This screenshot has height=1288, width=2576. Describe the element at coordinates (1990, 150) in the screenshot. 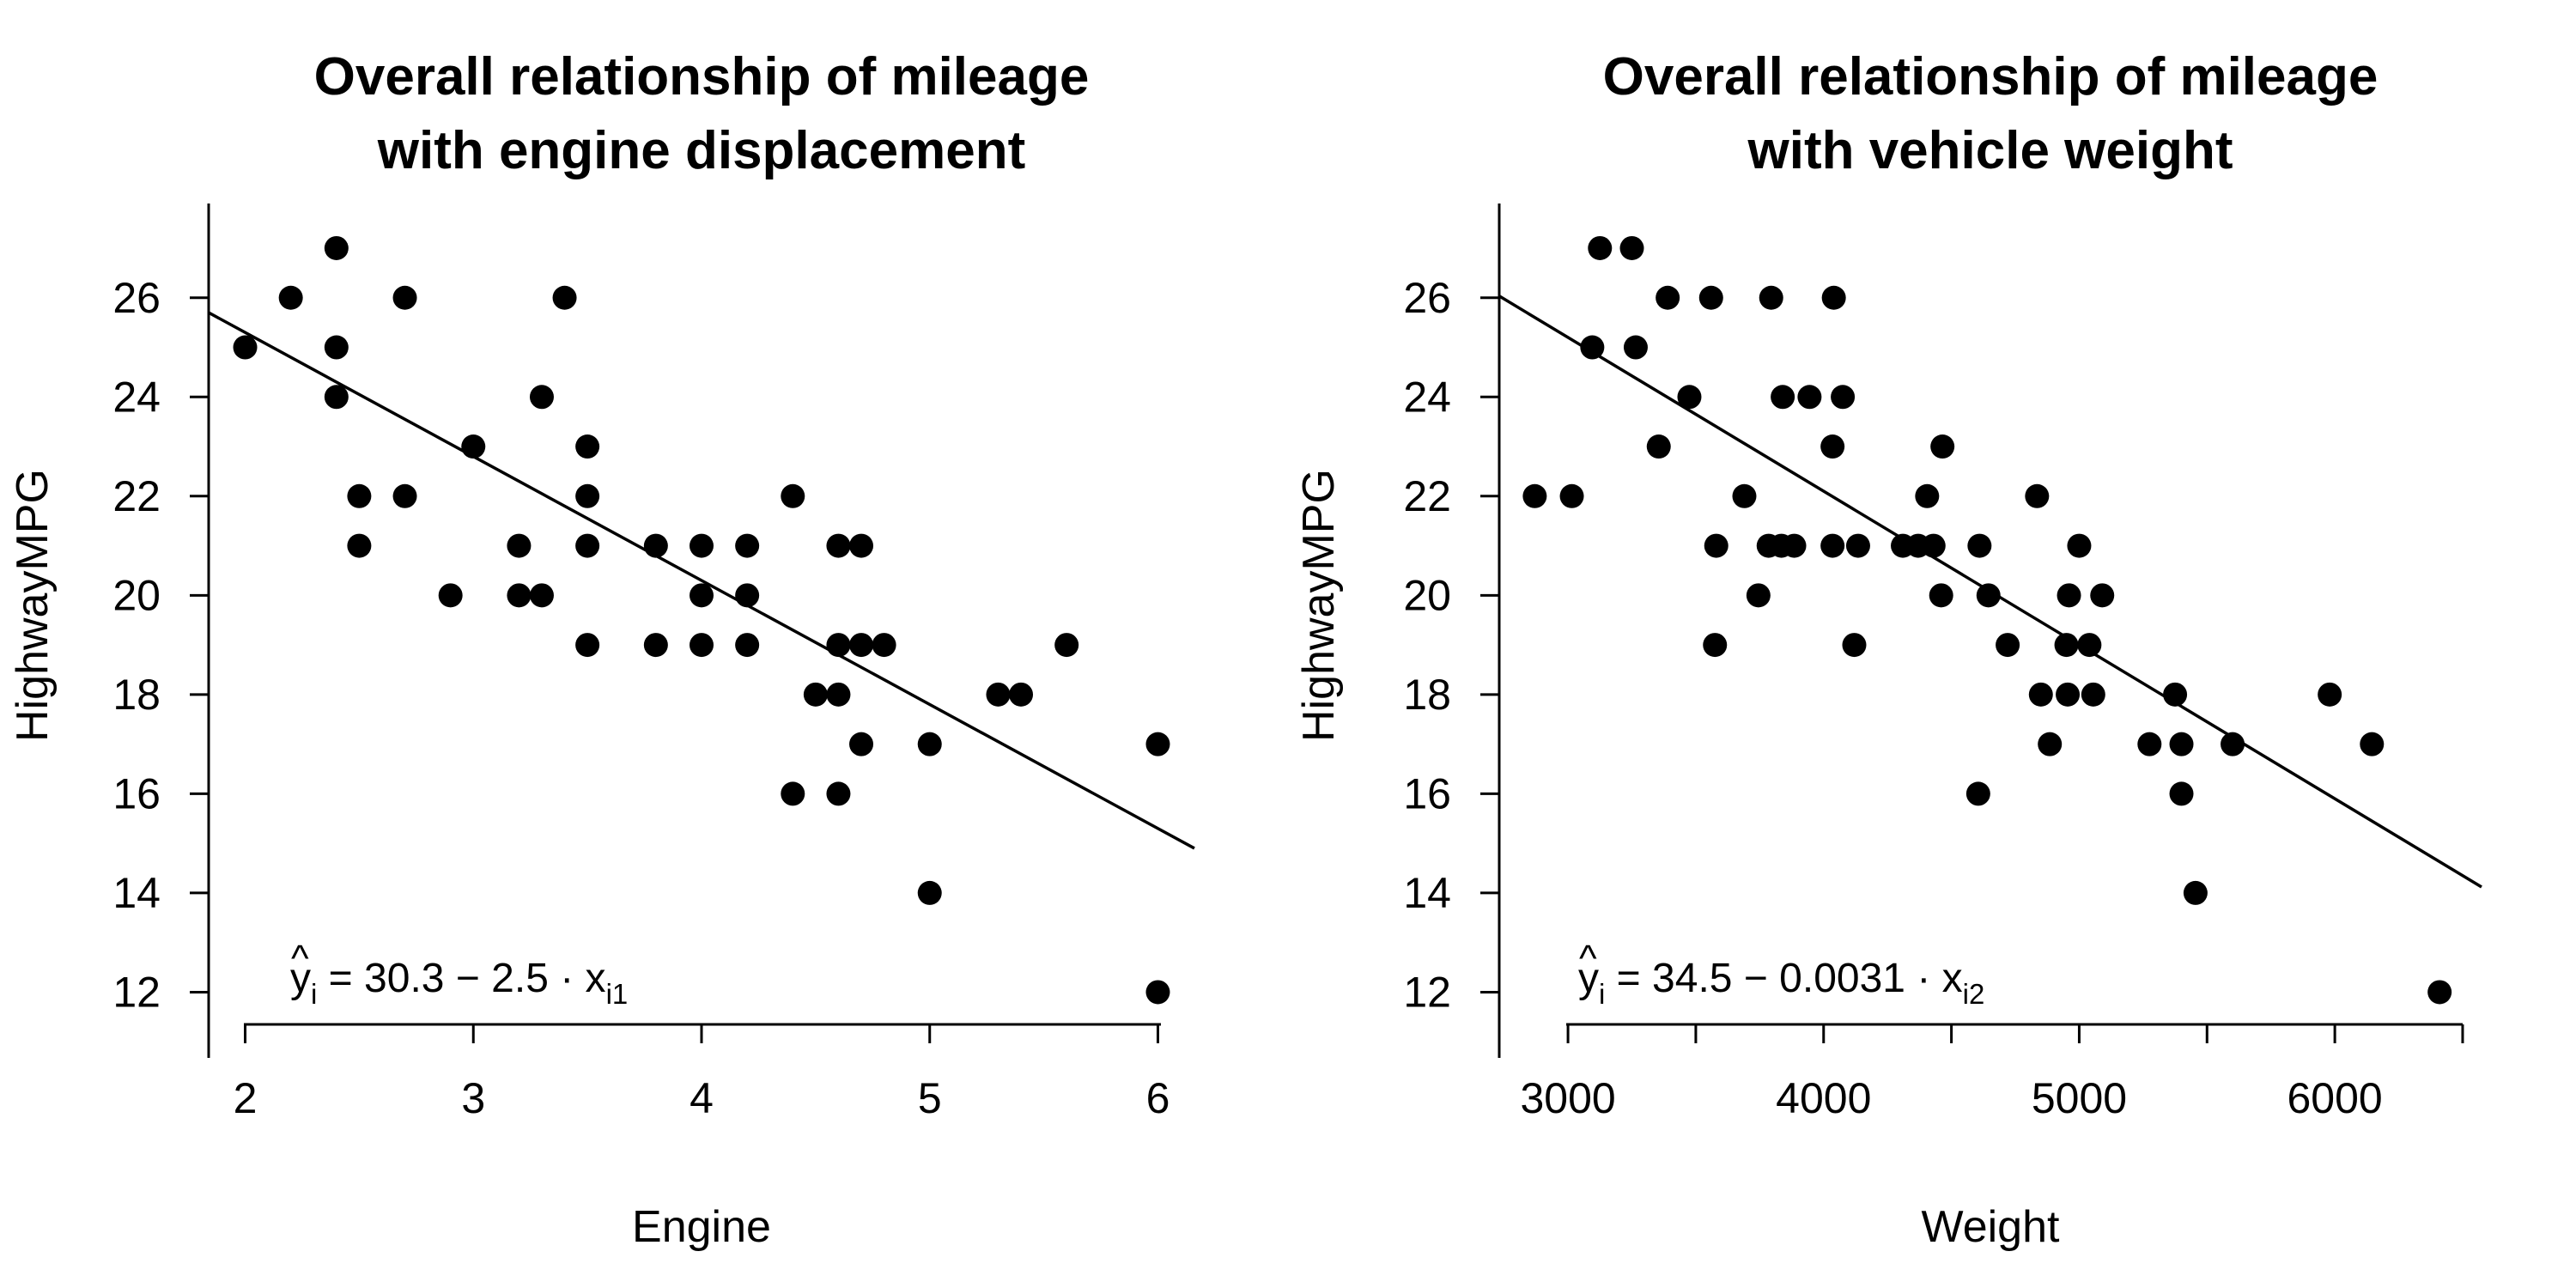

I see `panel-title-line2: with vehicle weight` at that location.